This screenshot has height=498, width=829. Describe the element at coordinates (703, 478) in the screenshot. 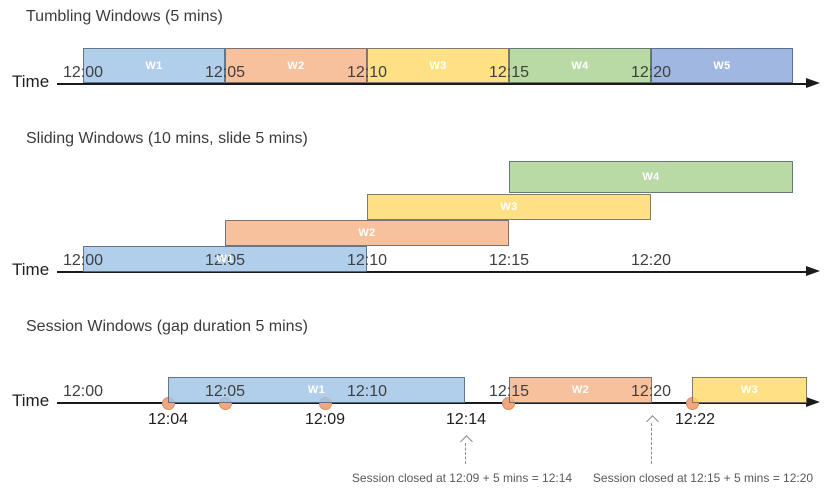

I see `session-closed-annotation: Session closed at 12:15 + 5 mins = 12:20` at that location.